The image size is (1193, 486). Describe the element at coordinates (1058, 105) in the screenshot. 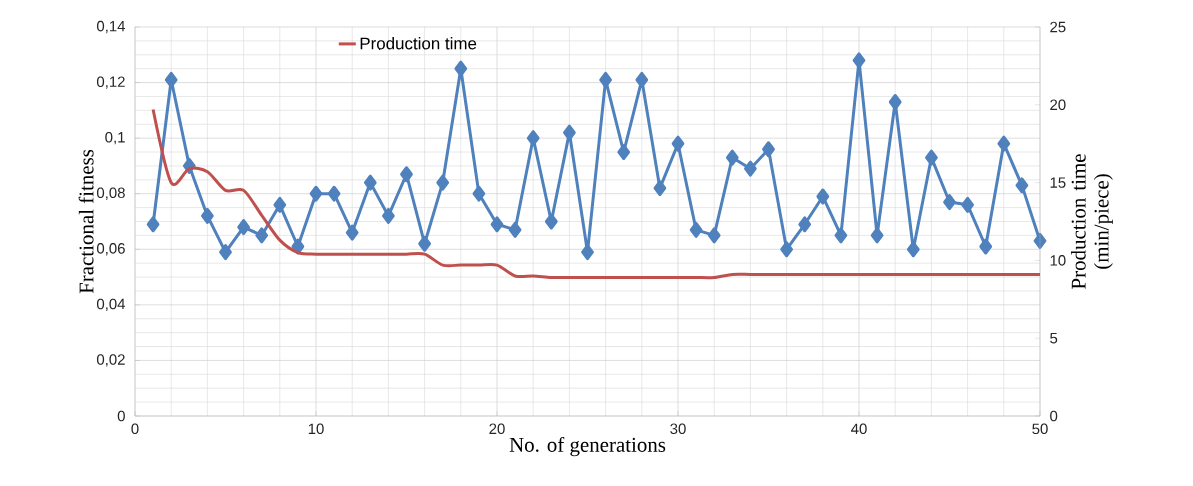

I see `y2-tick-label: 20` at that location.